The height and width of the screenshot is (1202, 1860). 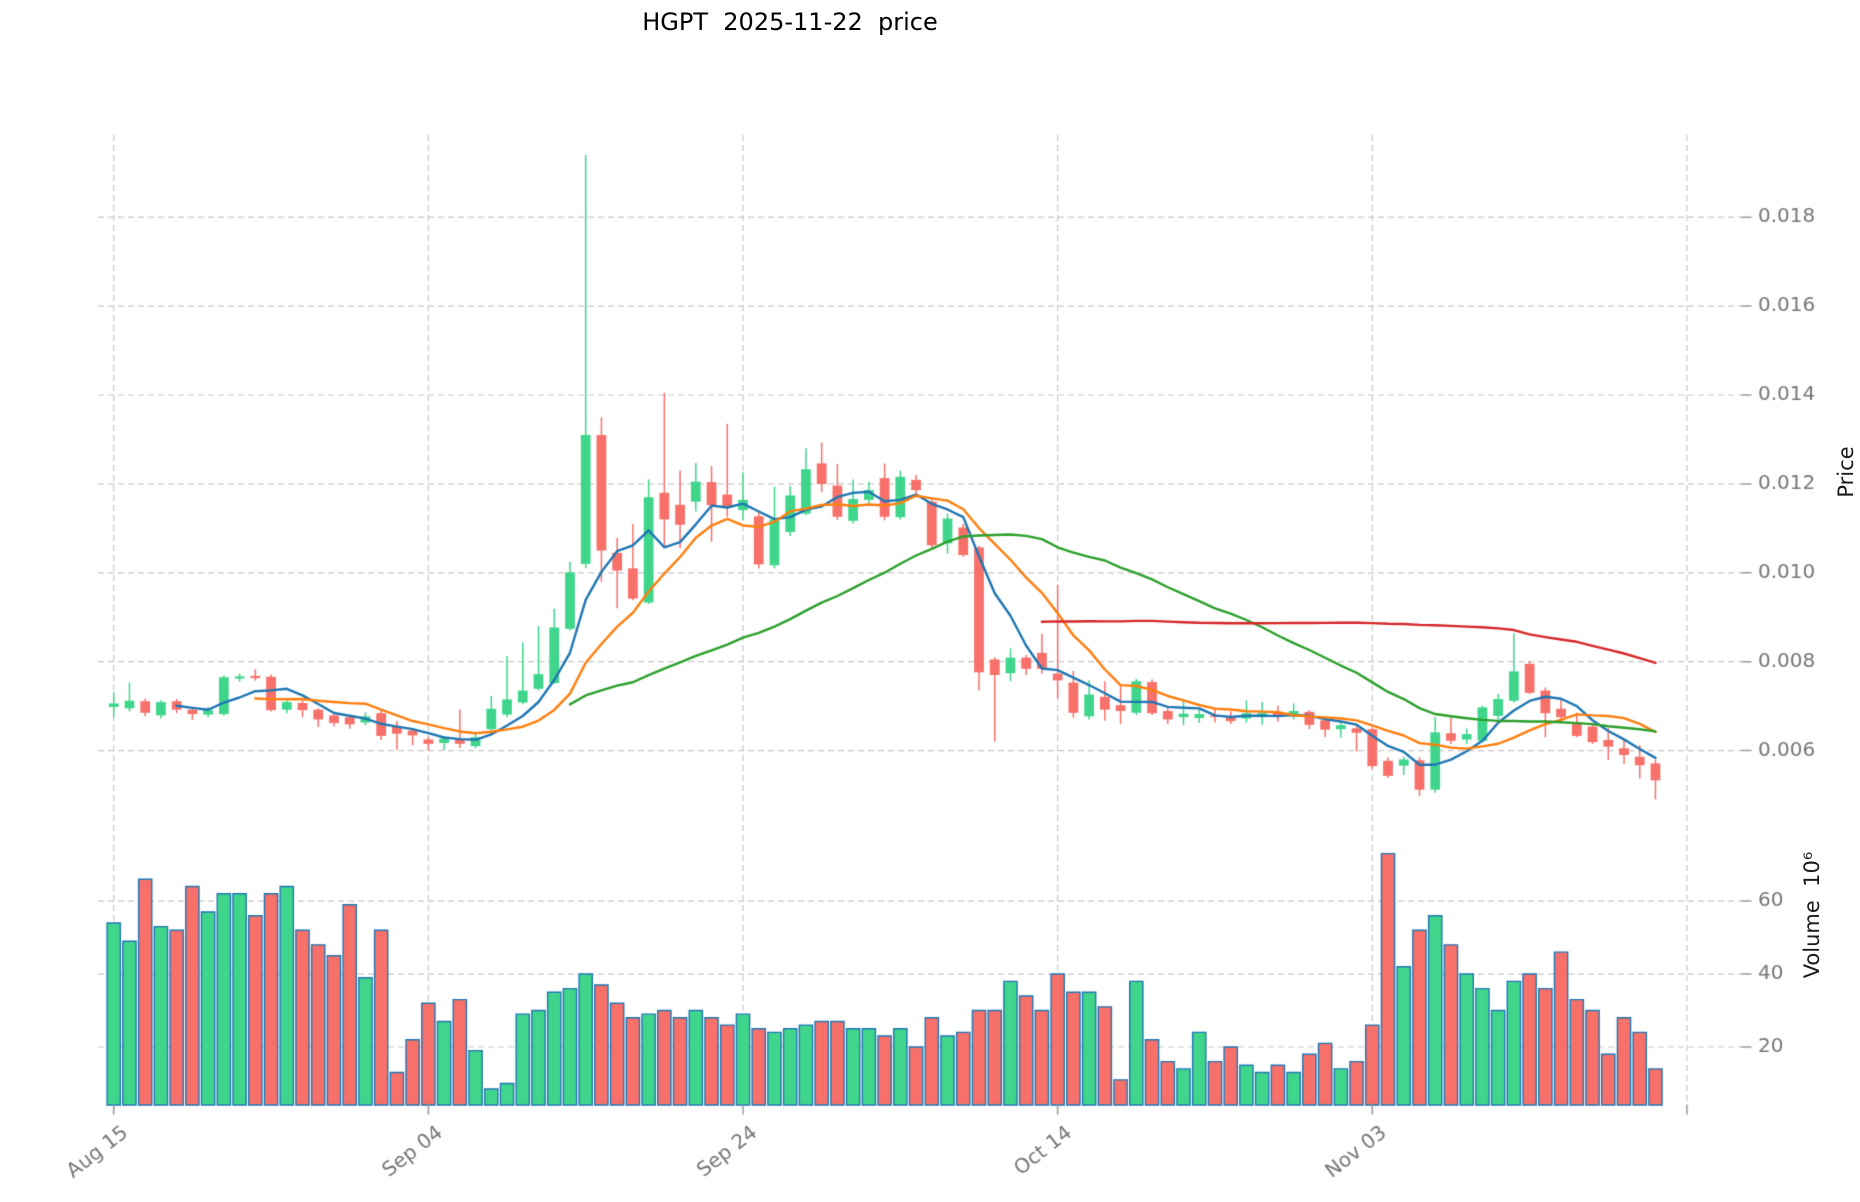 I want to click on price-axis-label: Price, so click(x=1846, y=472).